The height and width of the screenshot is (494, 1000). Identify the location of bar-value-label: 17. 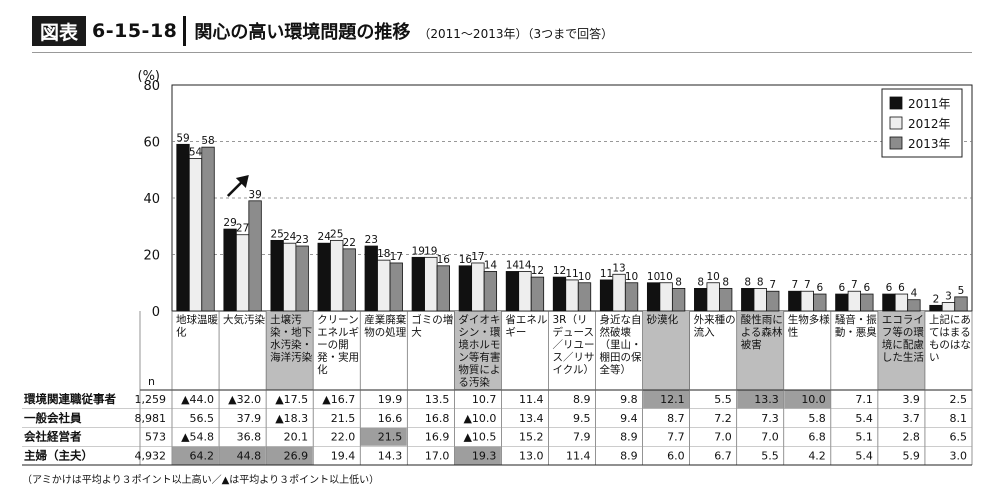
(477, 257).